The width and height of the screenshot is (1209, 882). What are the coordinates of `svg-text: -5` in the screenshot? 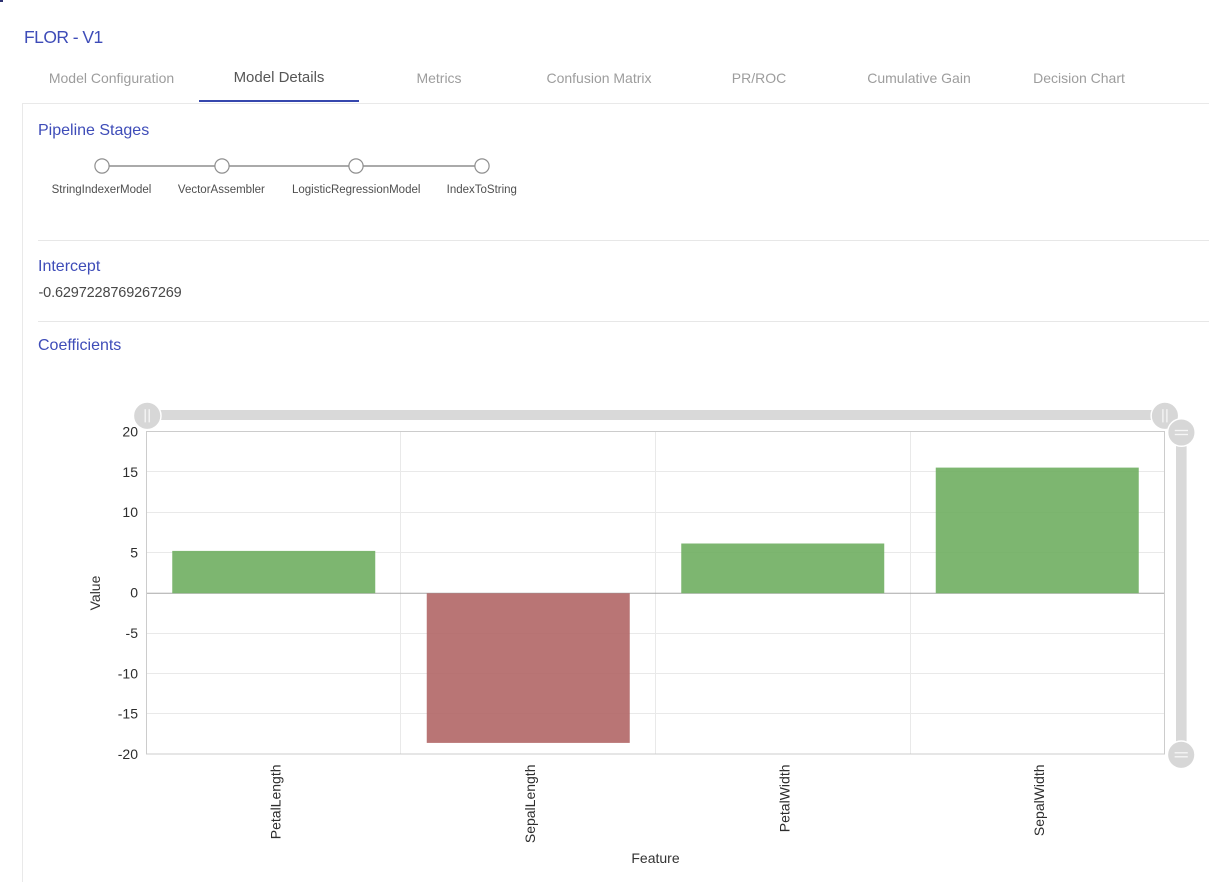 It's located at (132, 633).